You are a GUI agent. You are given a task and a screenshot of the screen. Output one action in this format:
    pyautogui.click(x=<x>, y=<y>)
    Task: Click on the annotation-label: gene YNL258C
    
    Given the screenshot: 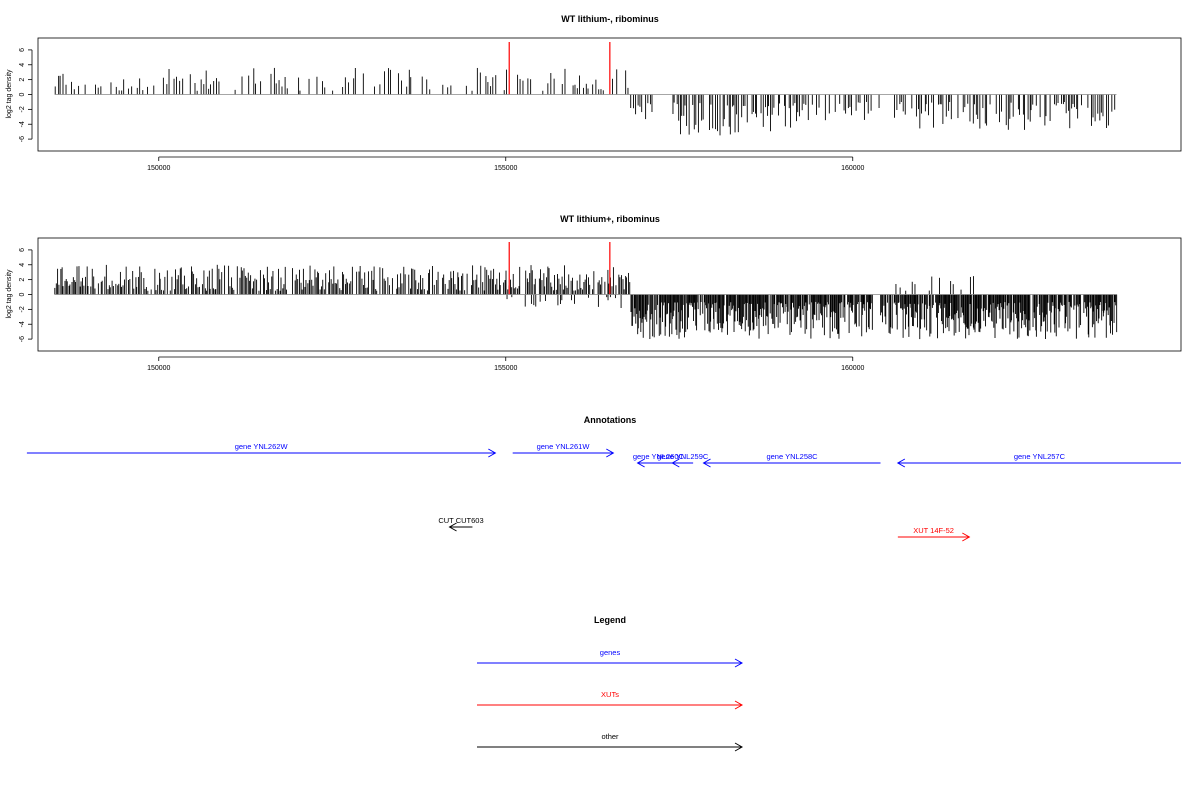 What is the action you would take?
    pyautogui.click(x=792, y=456)
    